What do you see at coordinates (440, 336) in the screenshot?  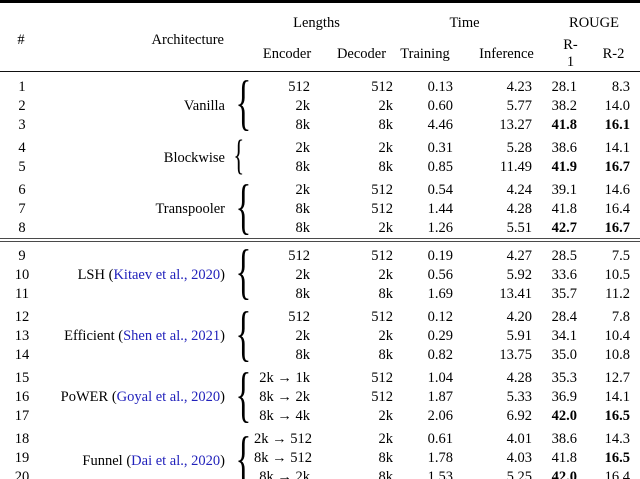 I see `training-time: 0.29` at bounding box center [440, 336].